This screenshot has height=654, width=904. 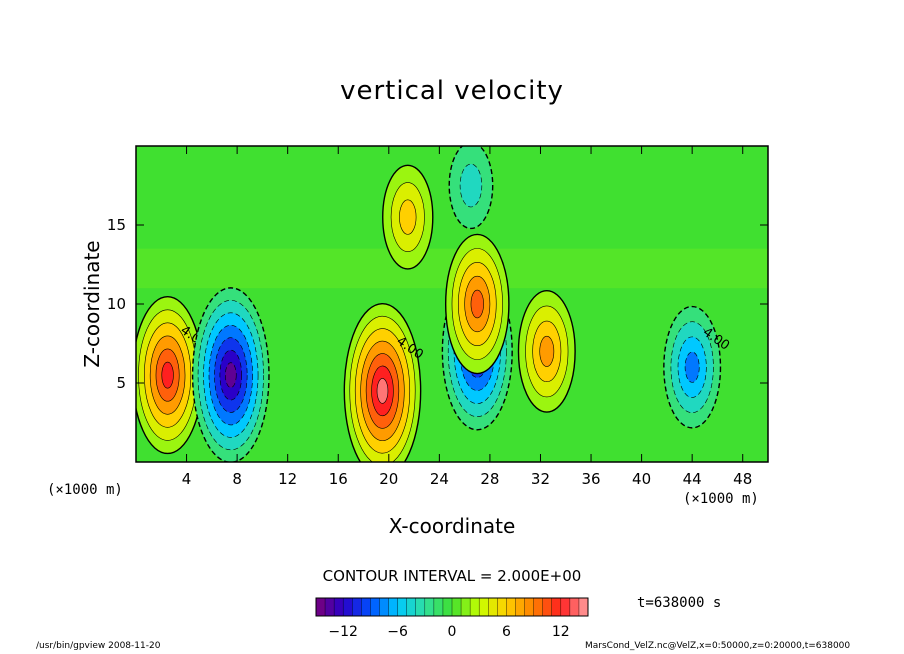 I want to click on colorbar-tick-label: 6, so click(x=506, y=632).